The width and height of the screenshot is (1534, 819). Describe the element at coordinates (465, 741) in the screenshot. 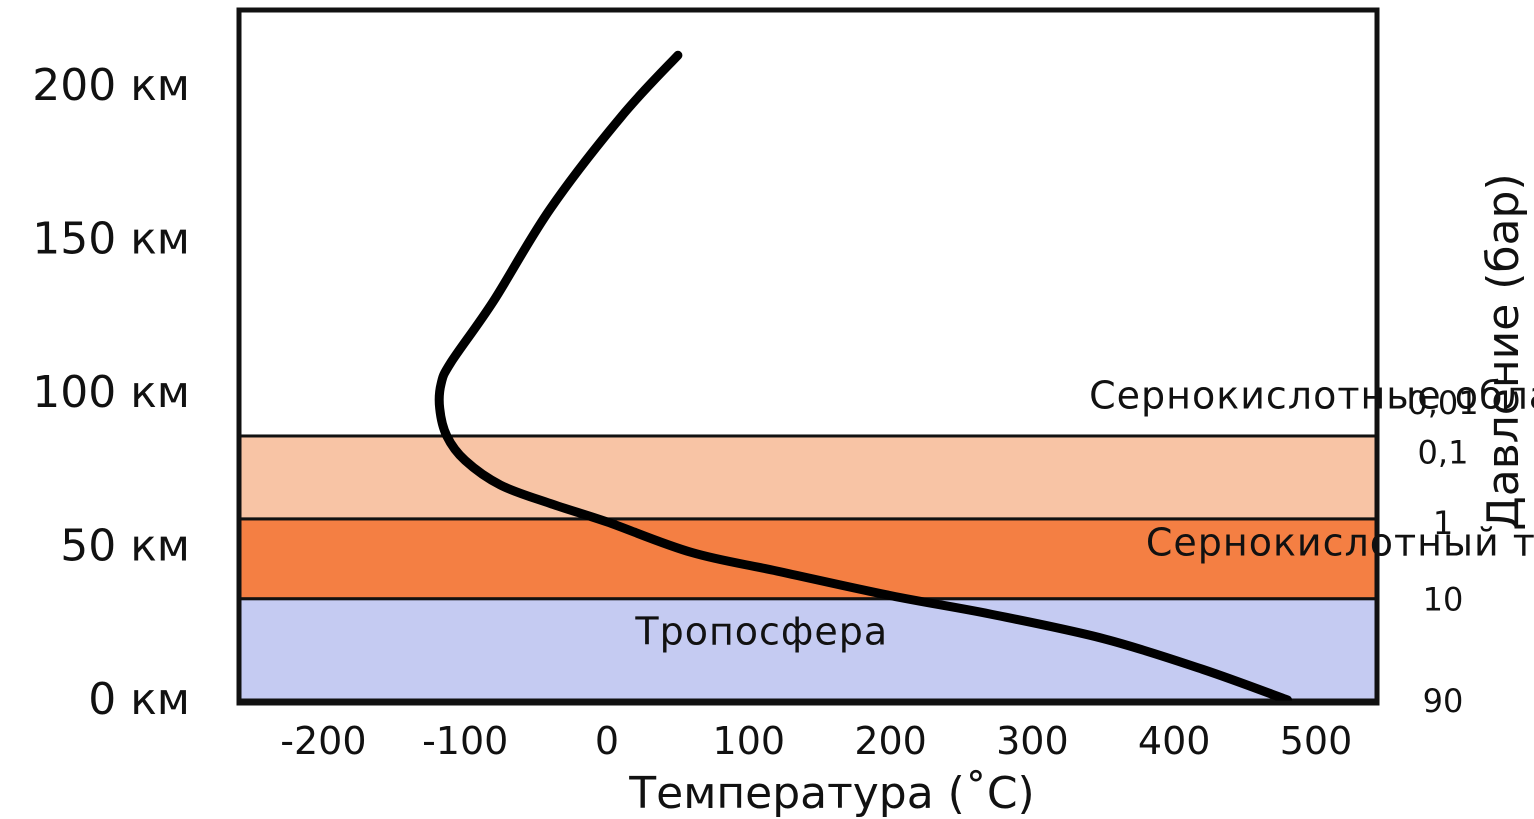

I see `temperature-tick-label: -100` at that location.